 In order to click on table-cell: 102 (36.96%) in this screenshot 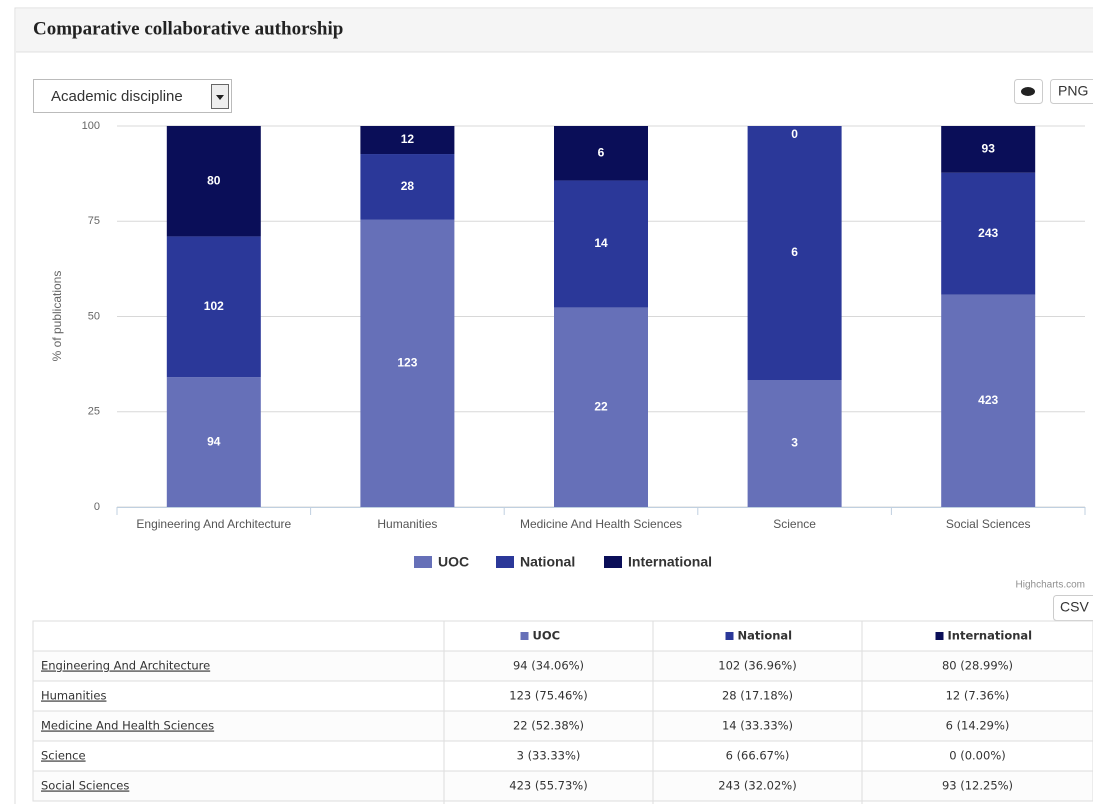, I will do `click(757, 666)`.